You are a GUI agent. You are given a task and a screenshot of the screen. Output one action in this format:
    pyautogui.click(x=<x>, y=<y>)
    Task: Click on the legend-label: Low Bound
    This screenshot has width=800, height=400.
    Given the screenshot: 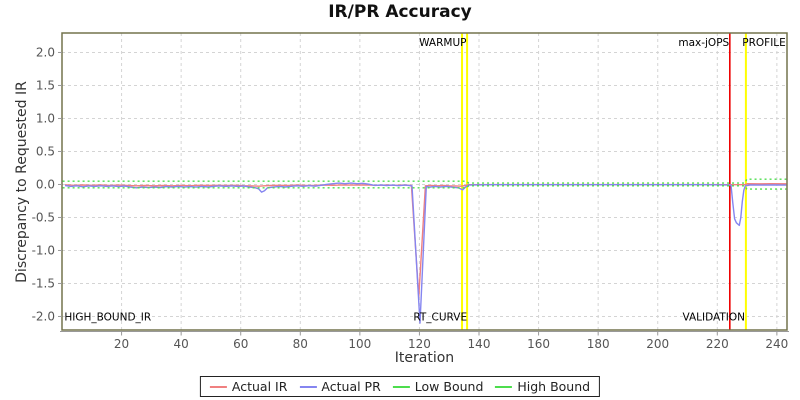 What is the action you would take?
    pyautogui.click(x=449, y=386)
    